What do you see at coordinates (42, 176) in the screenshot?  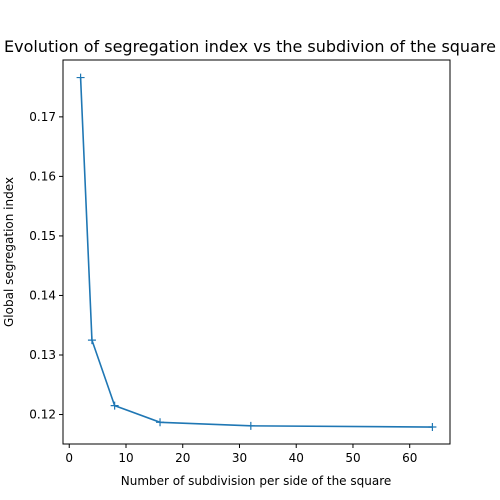 I see `y-tick-label: 0.16` at bounding box center [42, 176].